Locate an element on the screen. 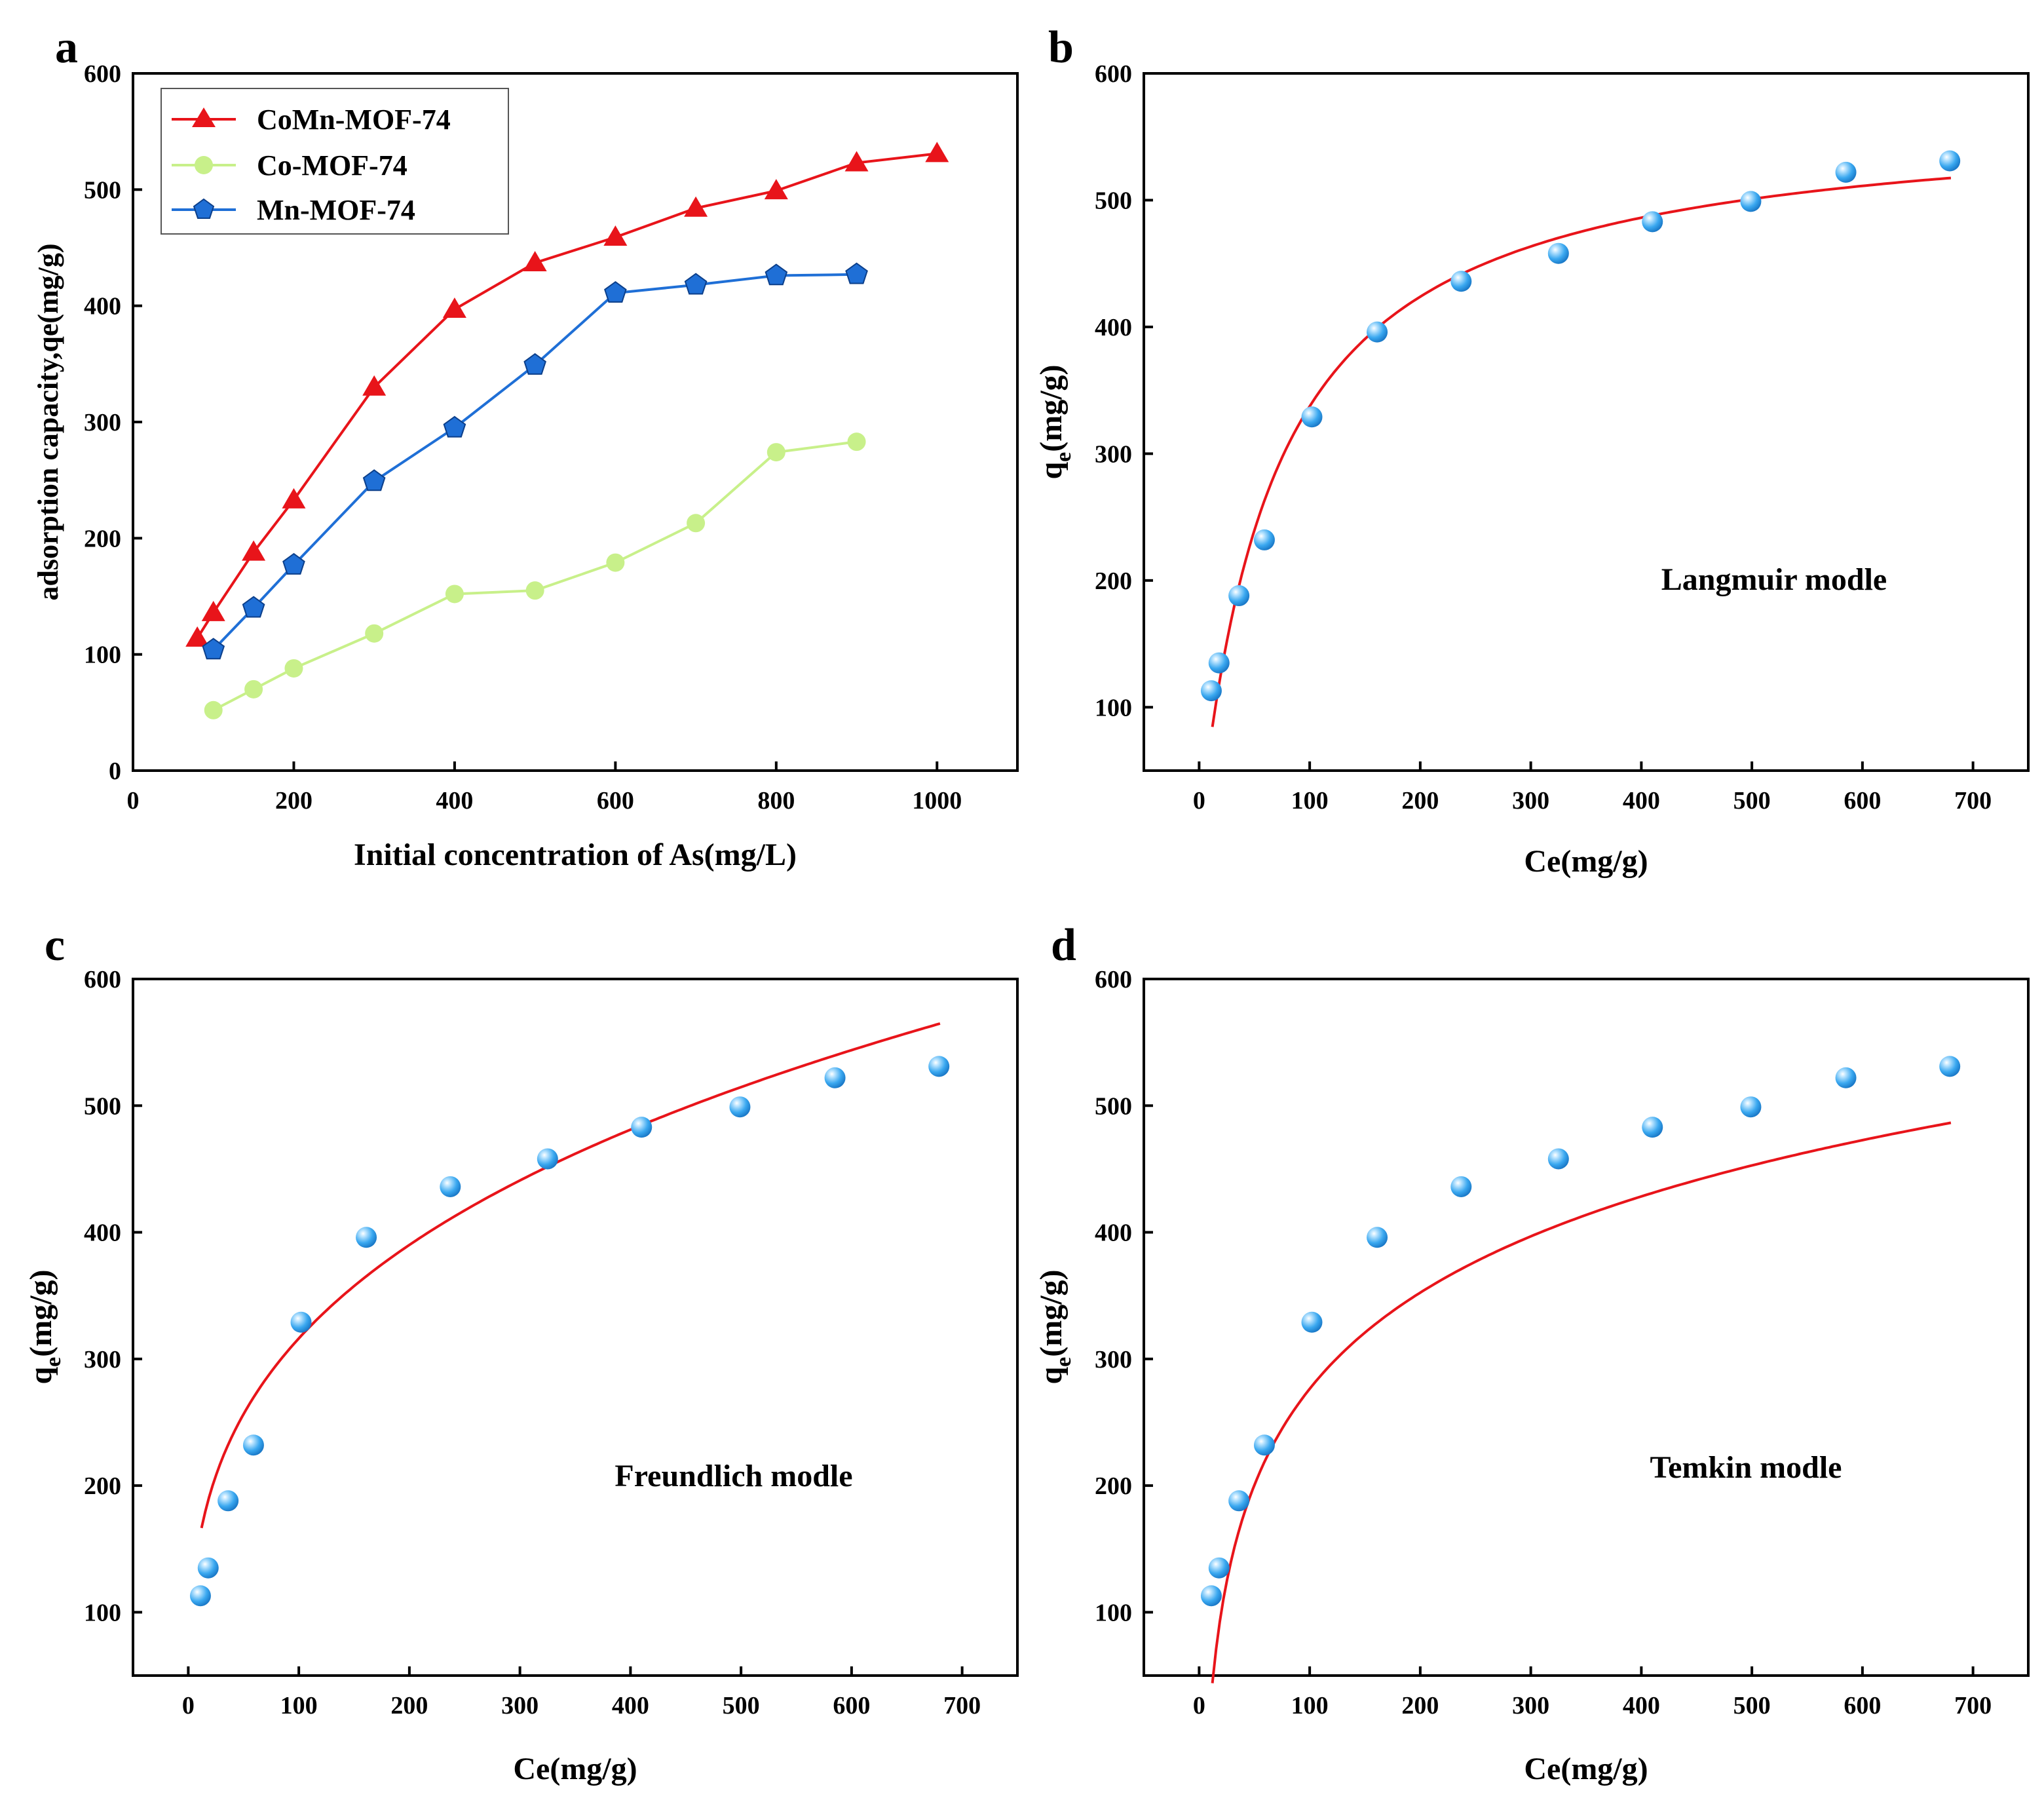 Image resolution: width=2044 pixels, height=1804 pixels. series-line-mn is located at coordinates (534, 462).